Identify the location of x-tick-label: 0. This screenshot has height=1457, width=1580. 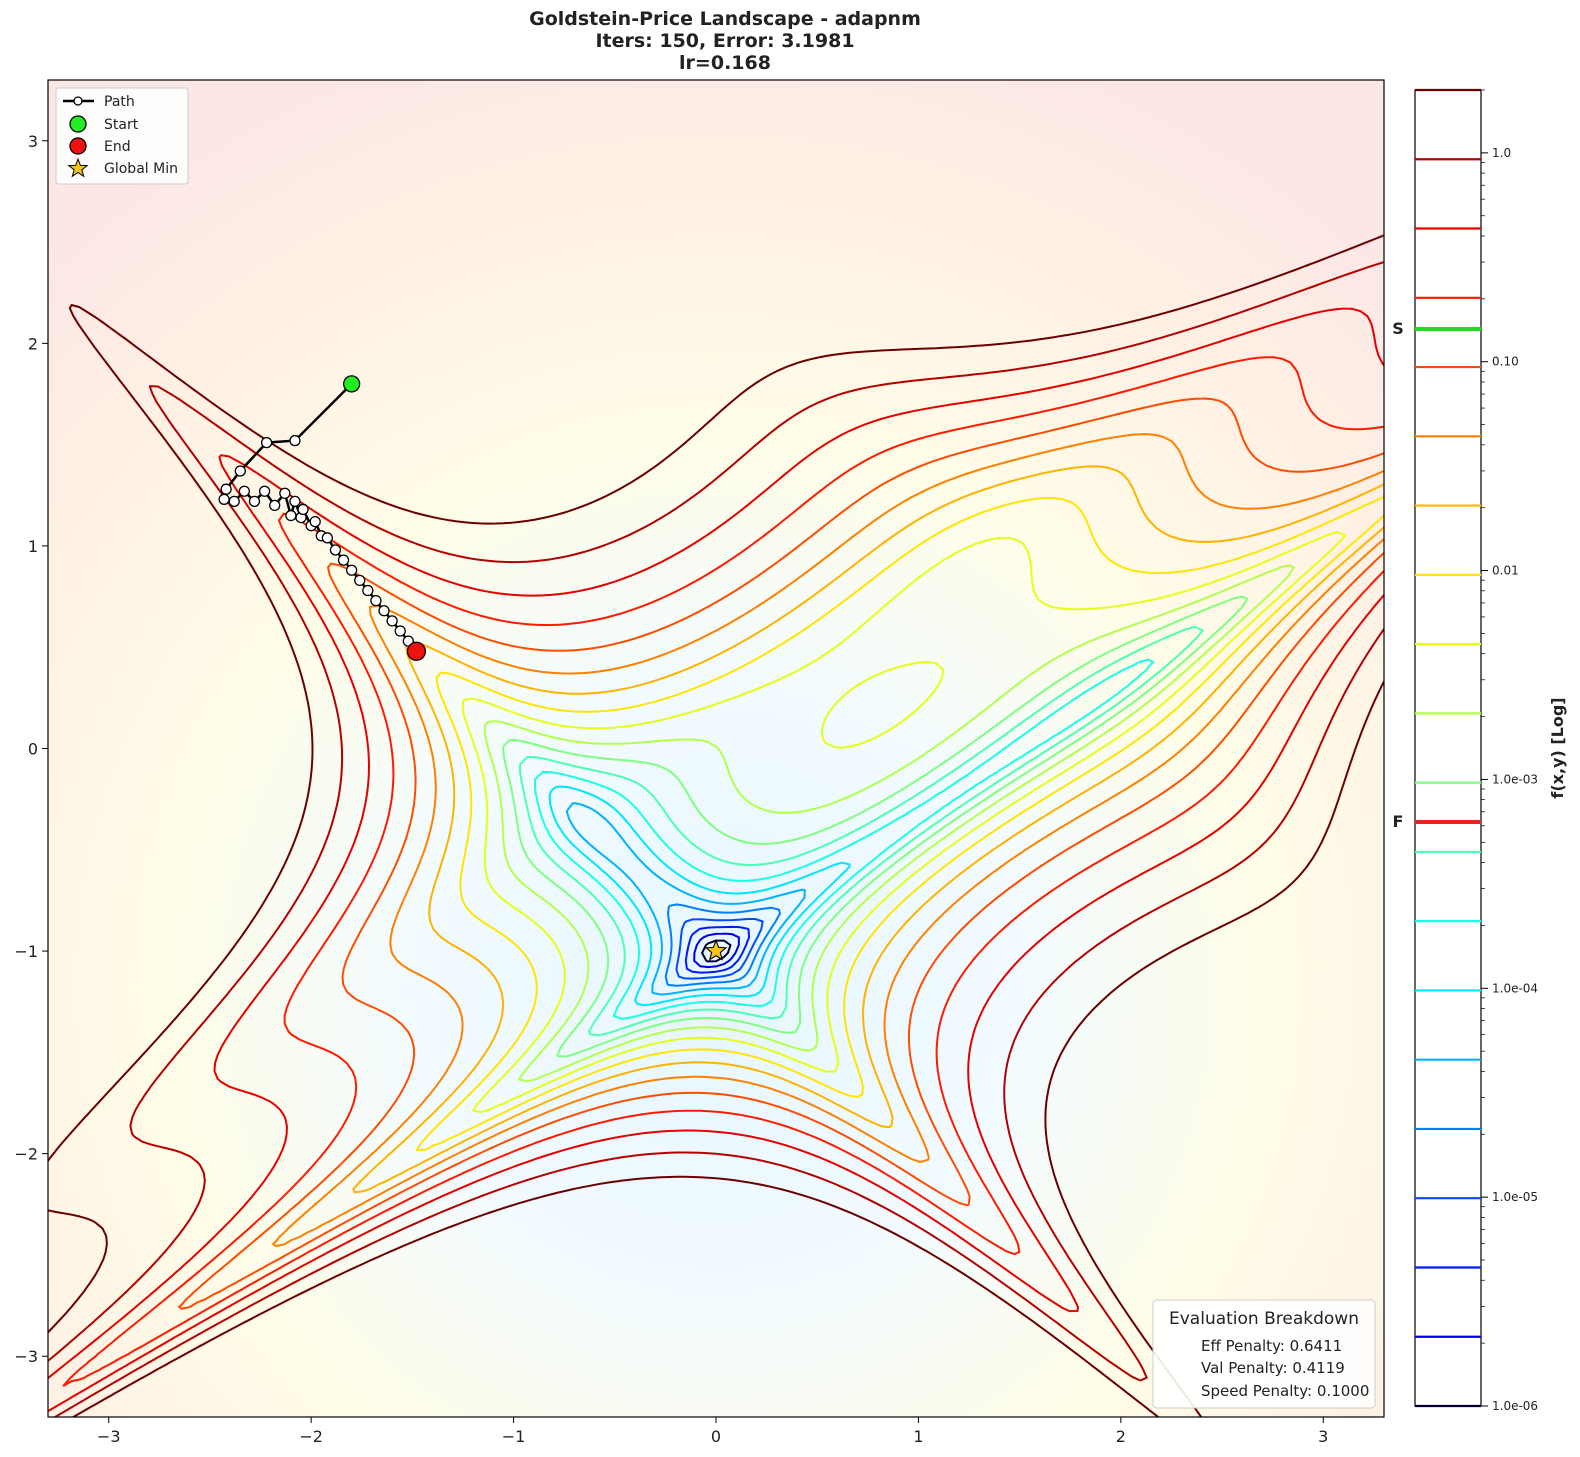
(716, 1436).